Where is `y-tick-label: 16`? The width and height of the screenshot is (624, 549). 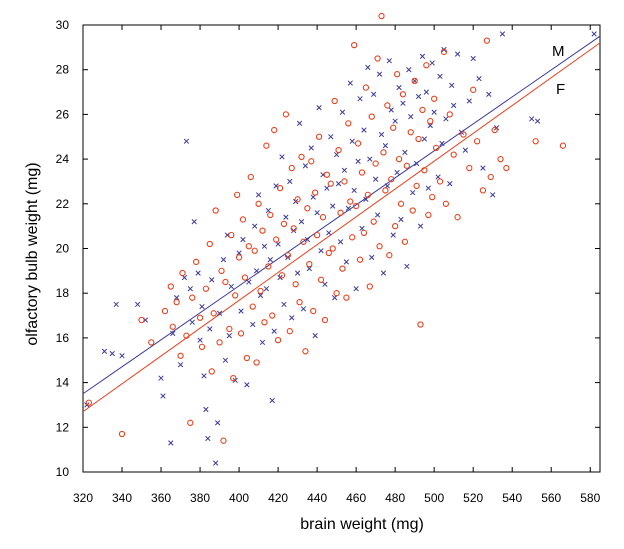
y-tick-label: 16 is located at coordinates (63, 338).